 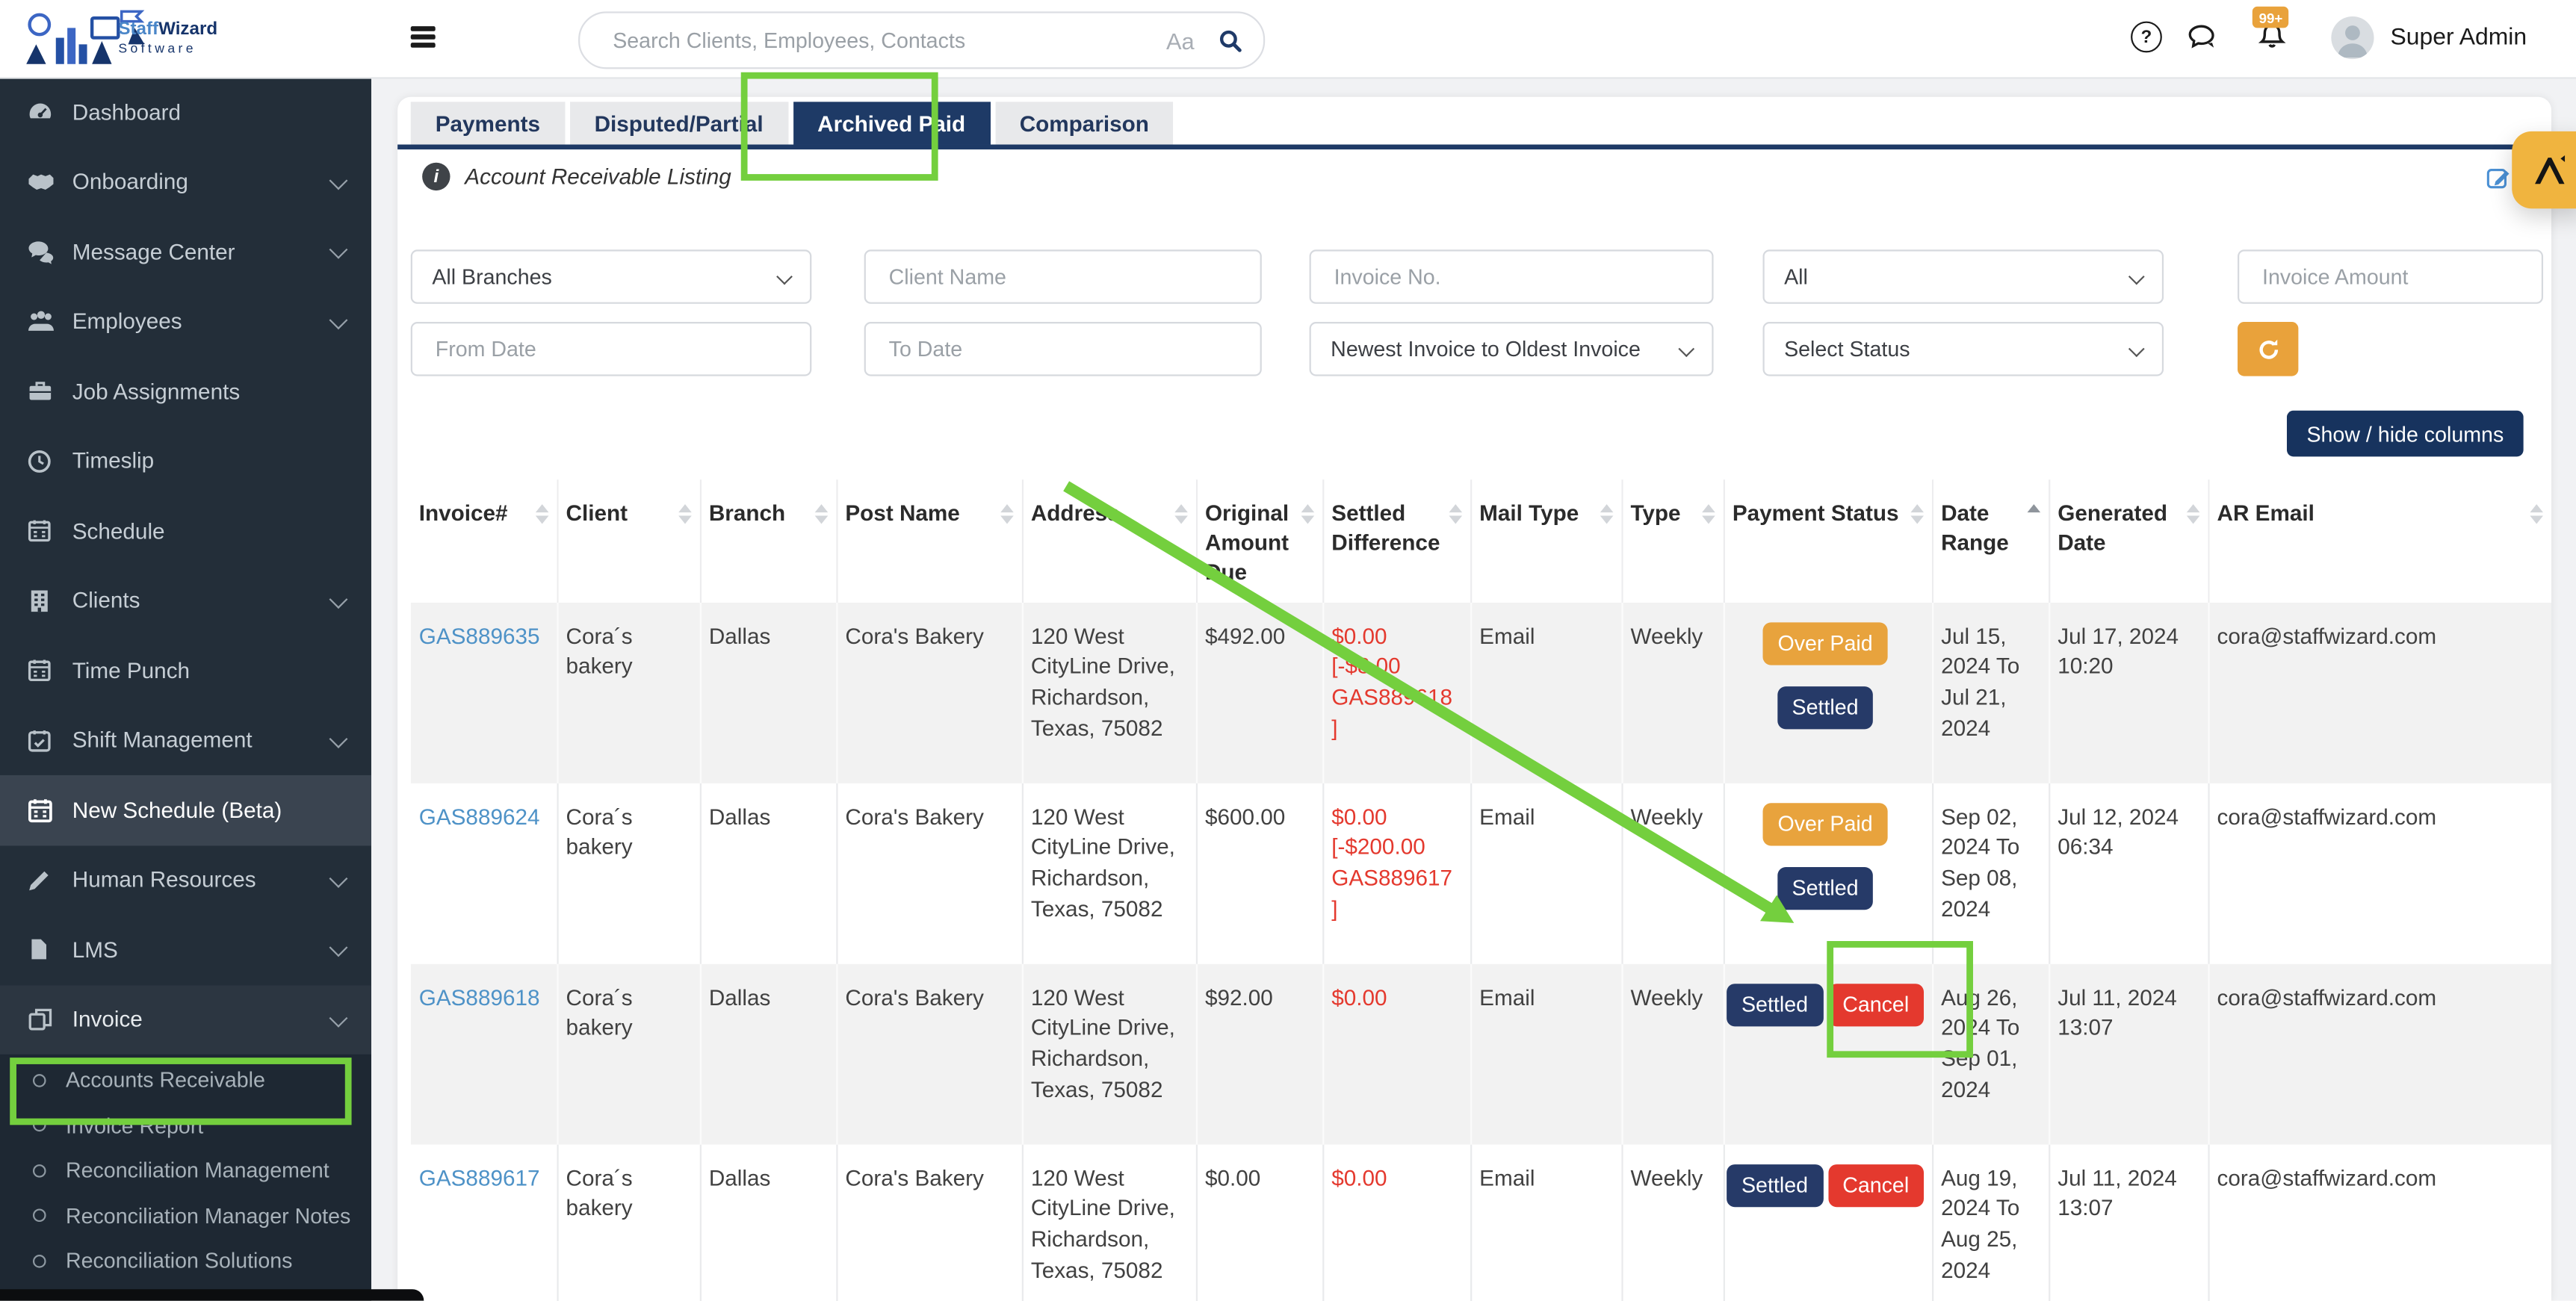 I want to click on help-icon: ?, so click(x=2146, y=37).